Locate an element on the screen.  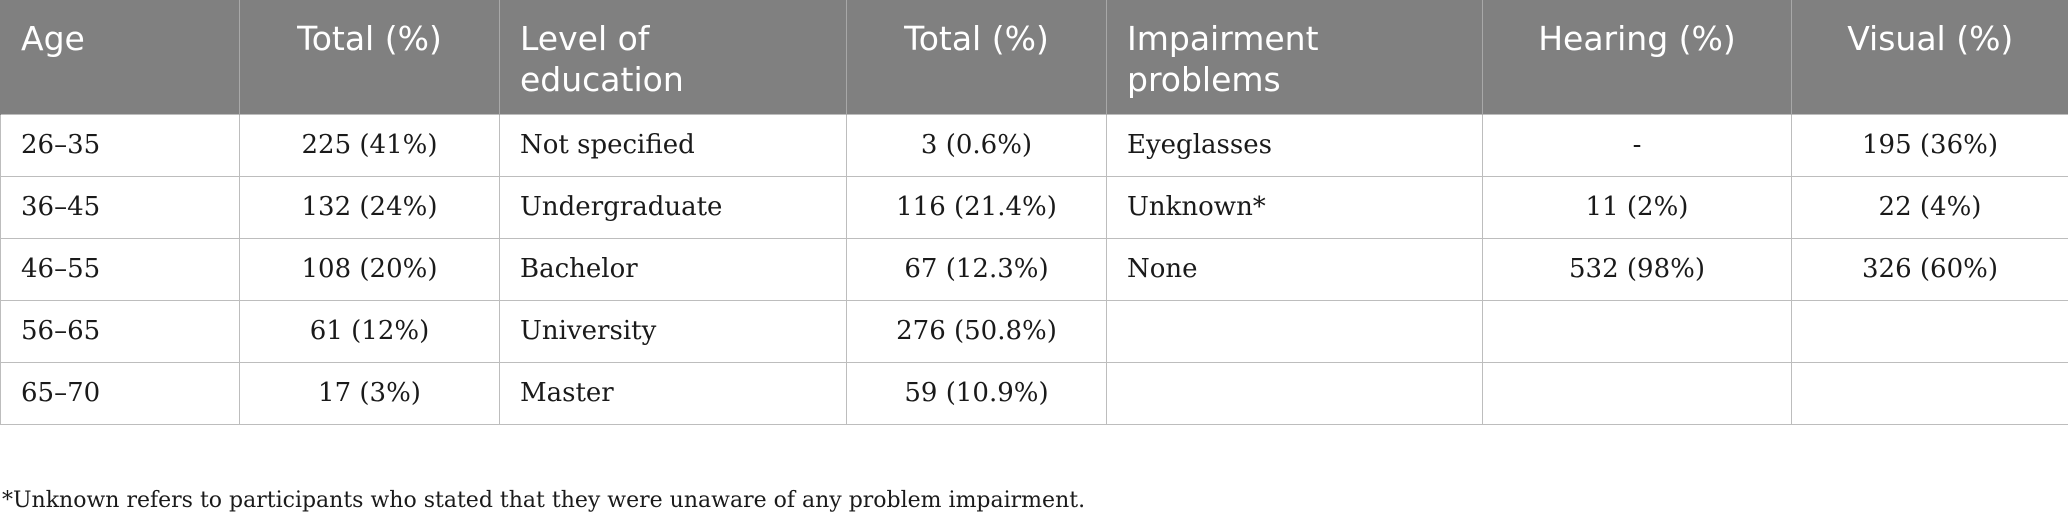
header-education: Level of education is located at coordinates (673, 57).